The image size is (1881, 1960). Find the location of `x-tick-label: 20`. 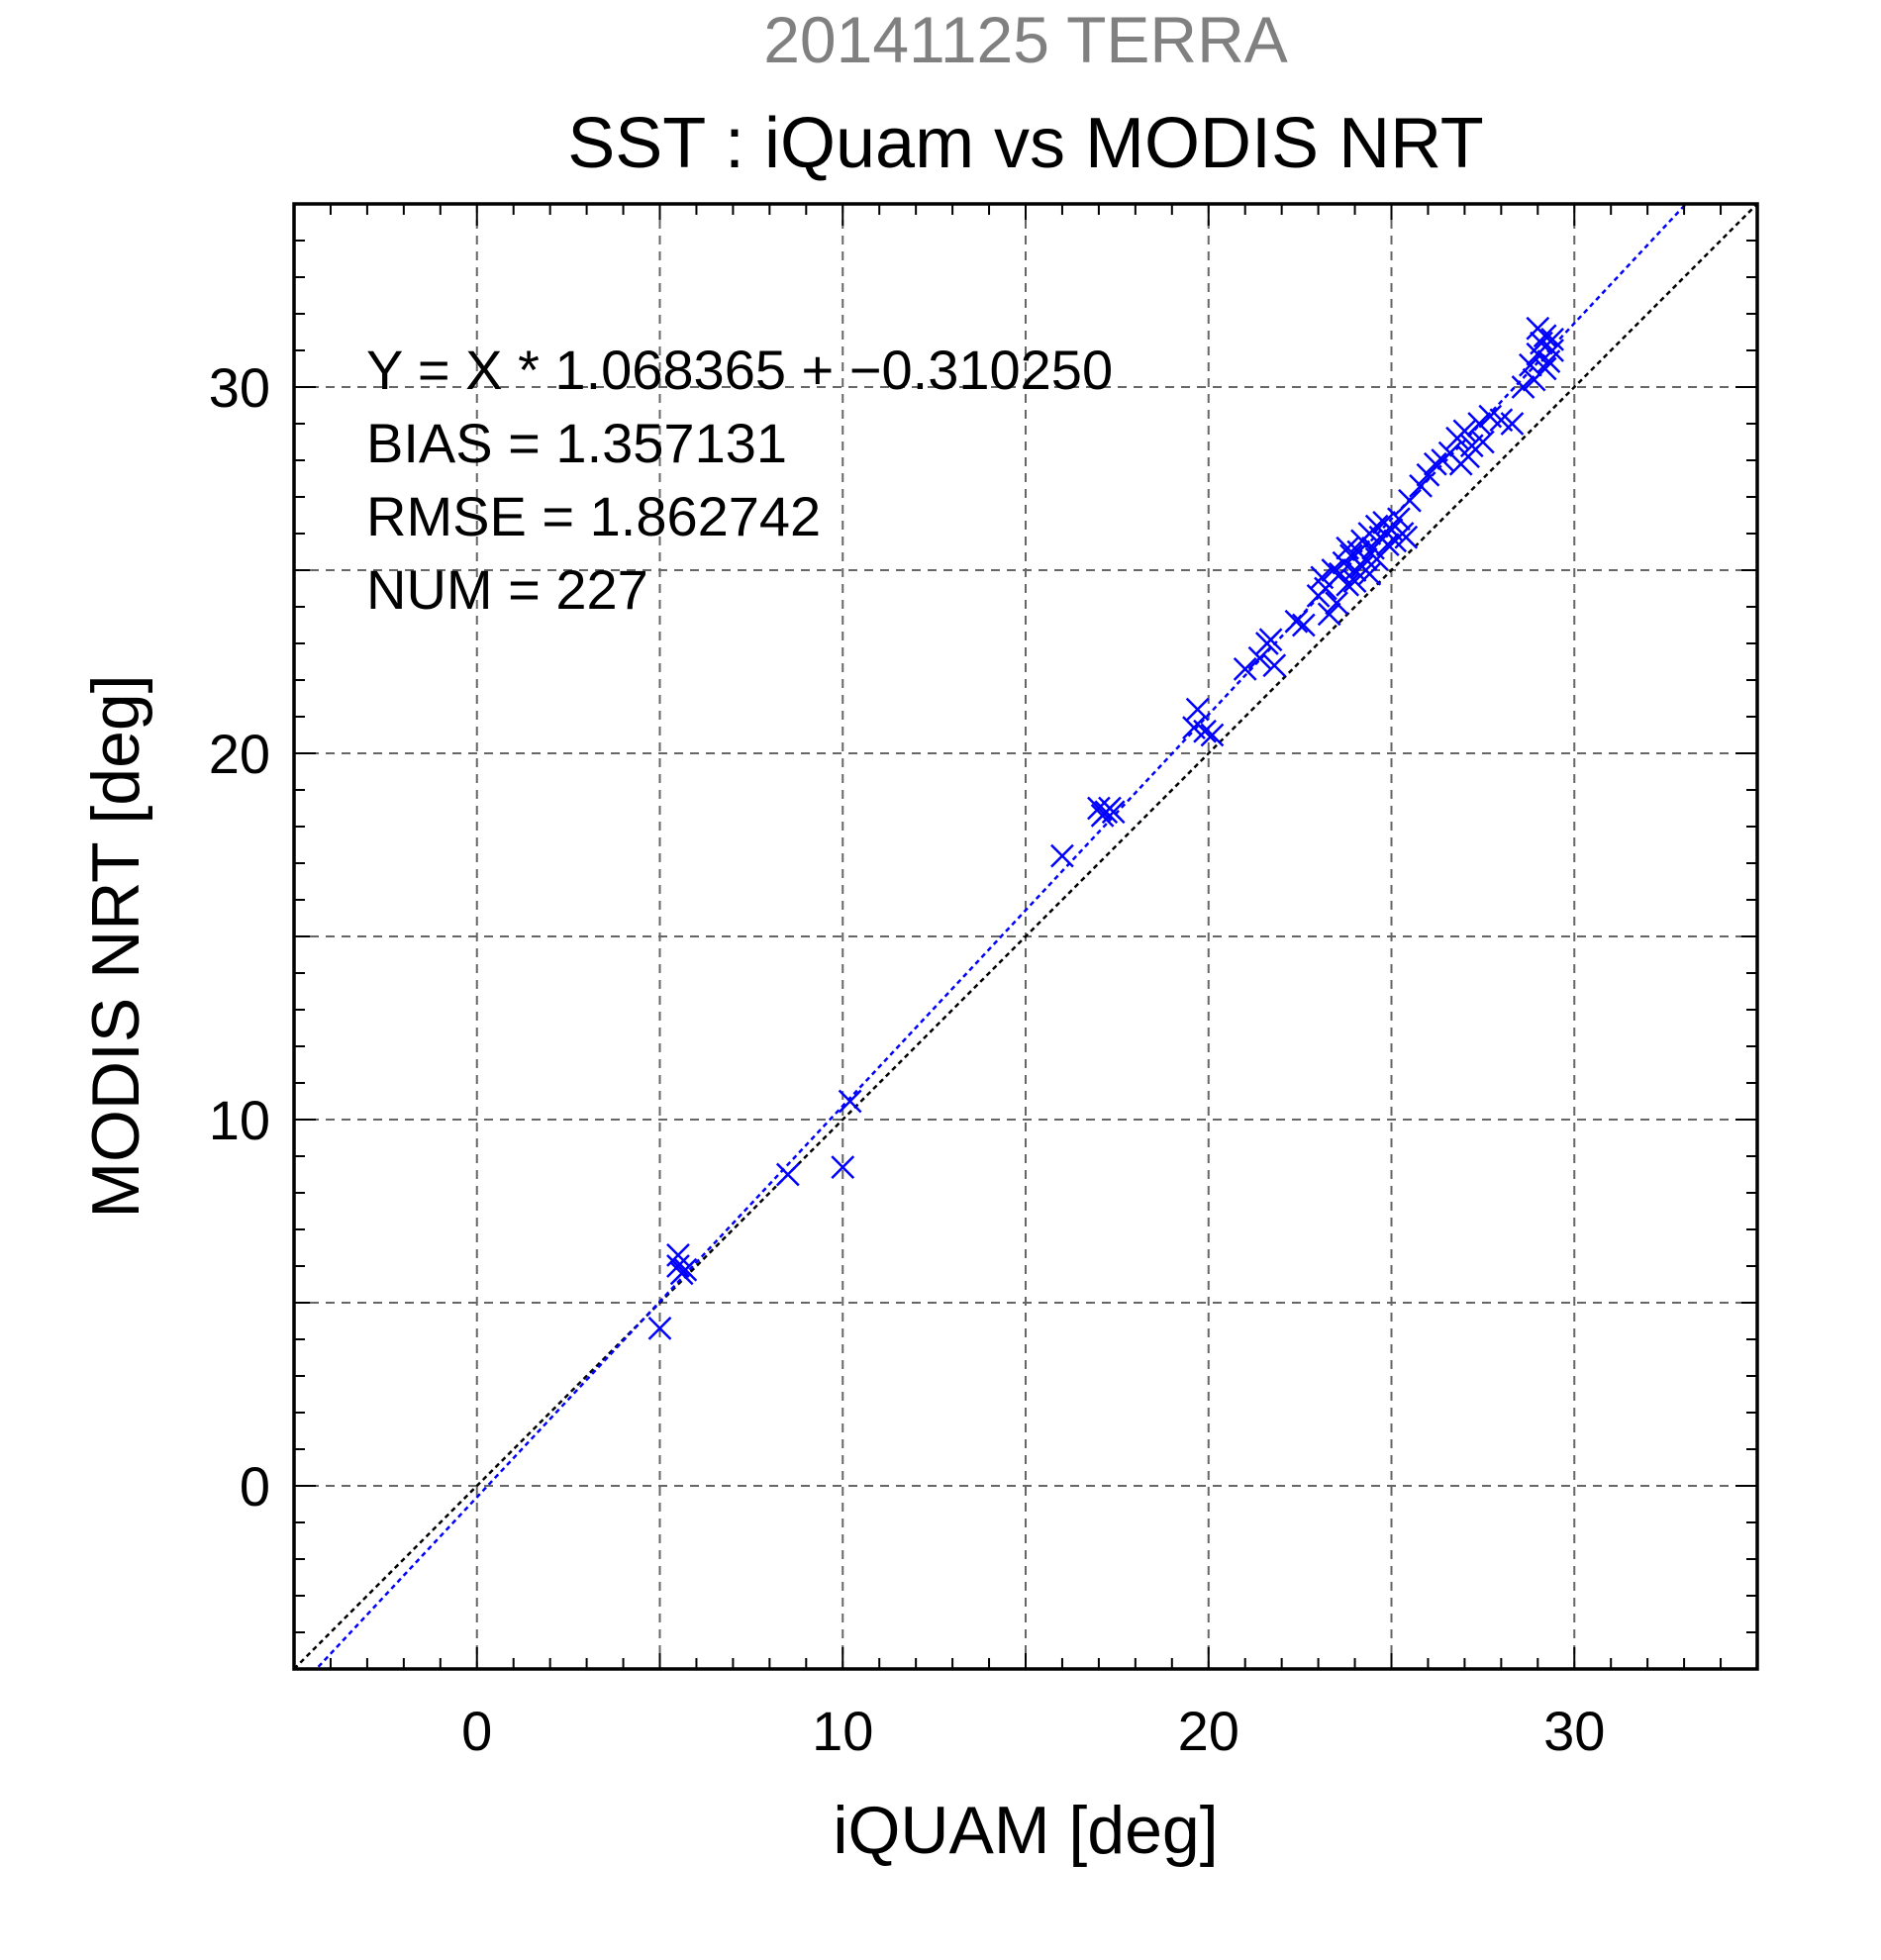

x-tick-label: 20 is located at coordinates (1209, 1731).